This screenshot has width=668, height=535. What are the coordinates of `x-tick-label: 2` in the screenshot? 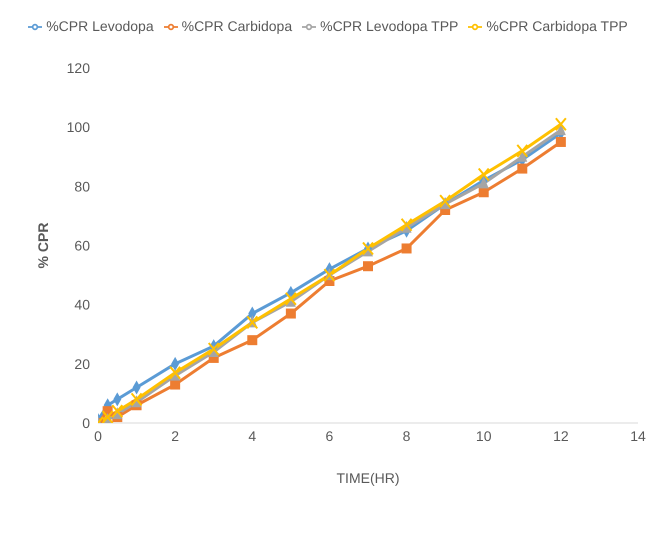 It's located at (175, 436).